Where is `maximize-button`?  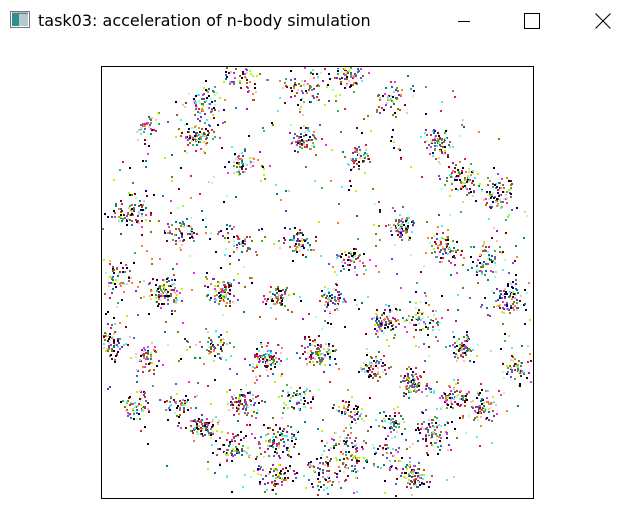 maximize-button is located at coordinates (532, 21).